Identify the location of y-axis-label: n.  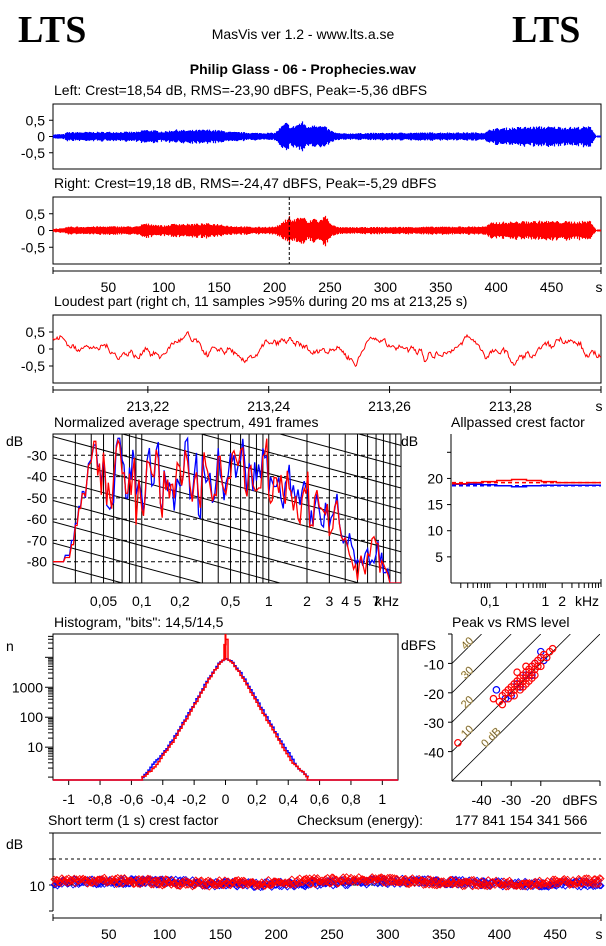
(10, 646).